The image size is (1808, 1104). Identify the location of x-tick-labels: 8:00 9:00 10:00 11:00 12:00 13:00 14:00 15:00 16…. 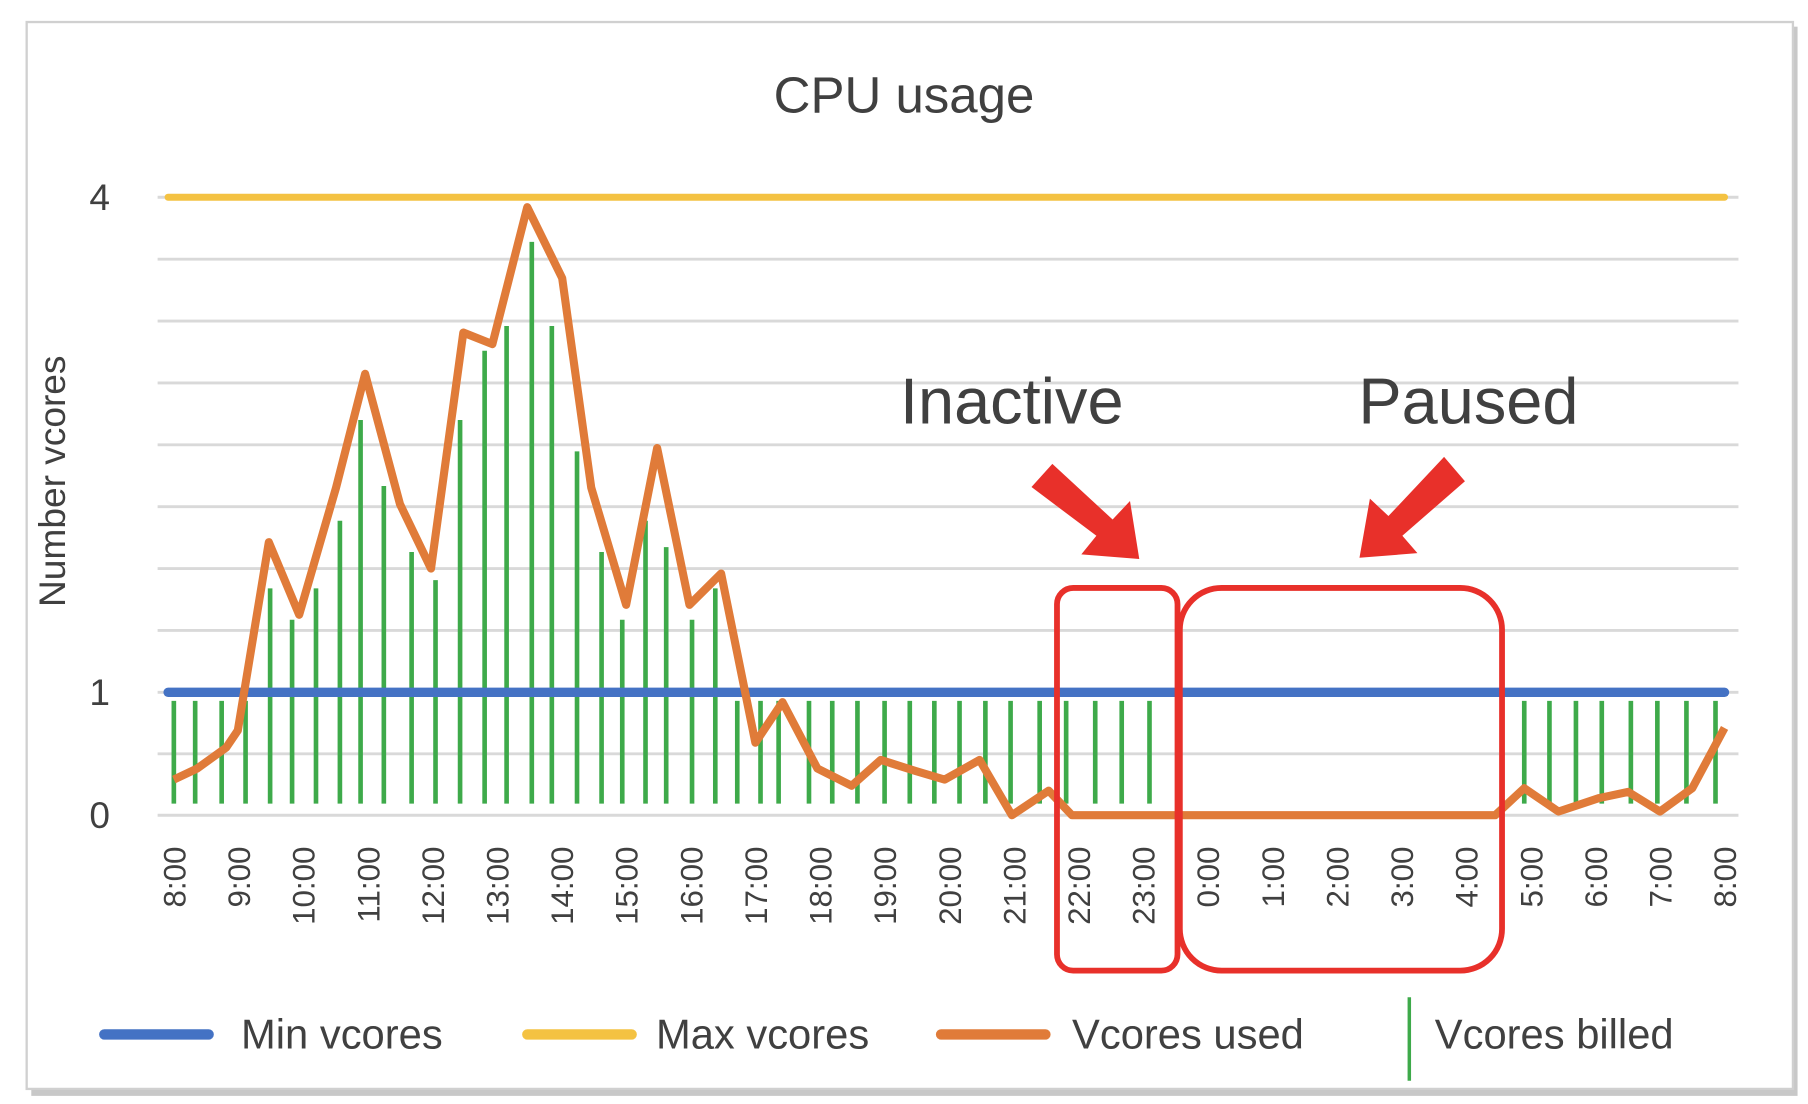
(950, 886).